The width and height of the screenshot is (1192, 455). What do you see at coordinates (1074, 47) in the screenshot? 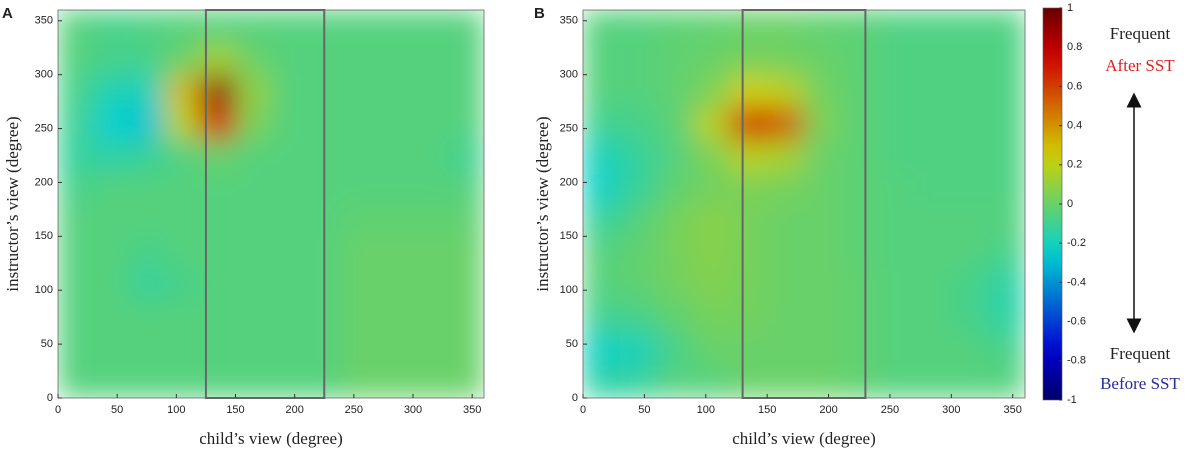
I see `colorbar-tick-label: 0.8` at bounding box center [1074, 47].